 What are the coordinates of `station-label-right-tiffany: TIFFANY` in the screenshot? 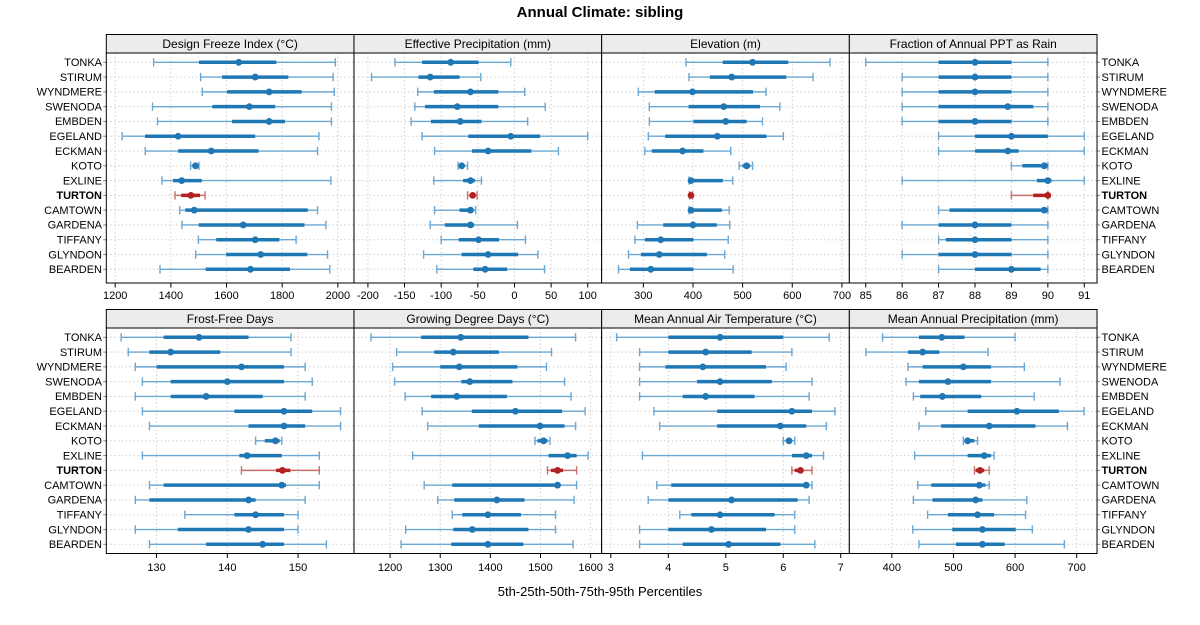 It's located at (1125, 241).